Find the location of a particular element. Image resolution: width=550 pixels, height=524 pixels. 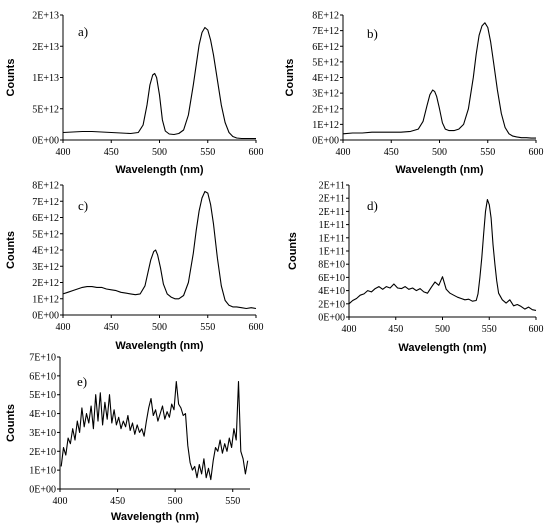

y-tick-label: 5E+10 is located at coordinates (42, 395).